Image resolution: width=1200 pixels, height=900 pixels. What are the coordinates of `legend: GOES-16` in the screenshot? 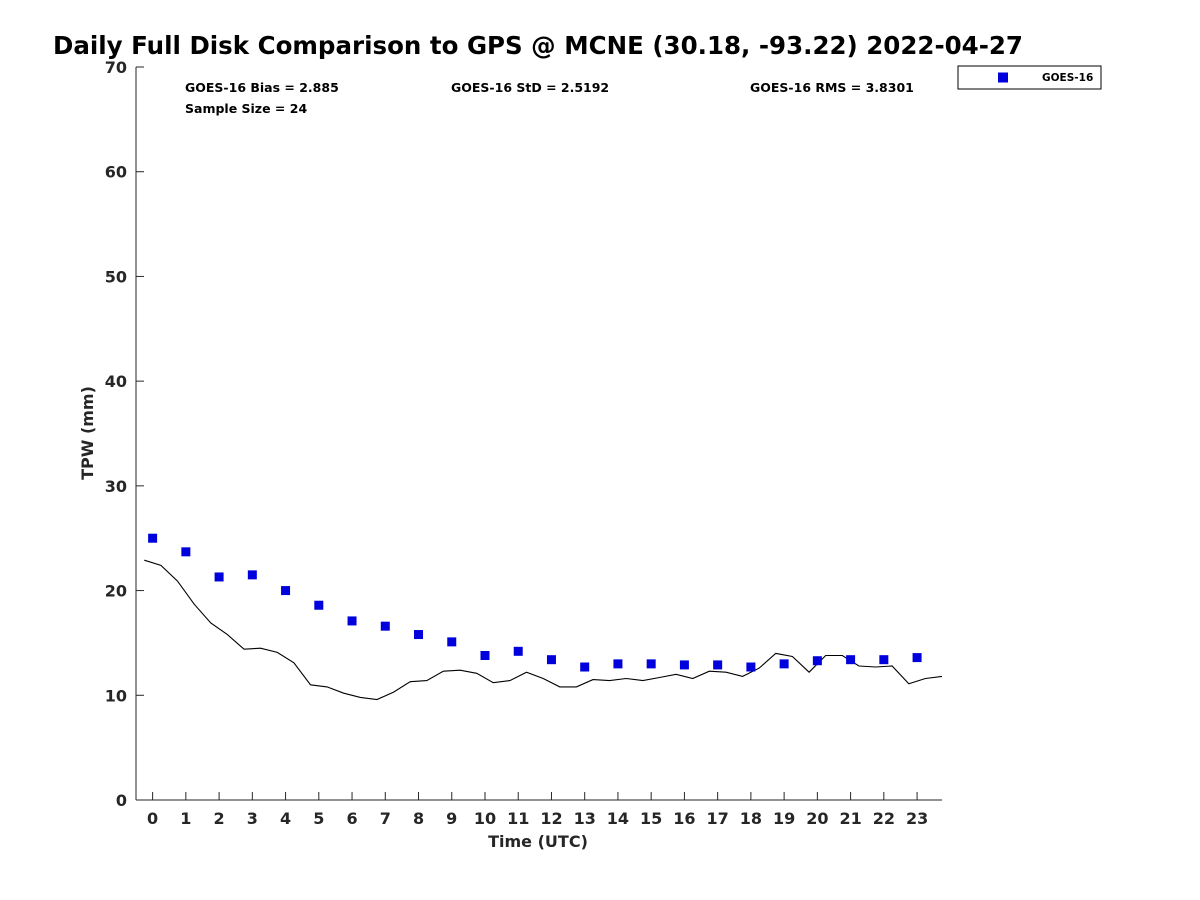 It's located at (1029, 77).